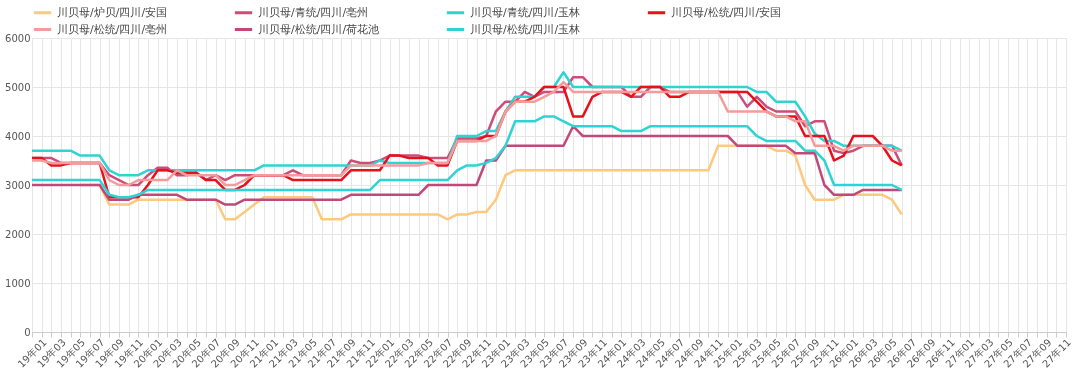 The width and height of the screenshot is (1080, 374). I want to click on y-tick-label: 4000, so click(18, 136).